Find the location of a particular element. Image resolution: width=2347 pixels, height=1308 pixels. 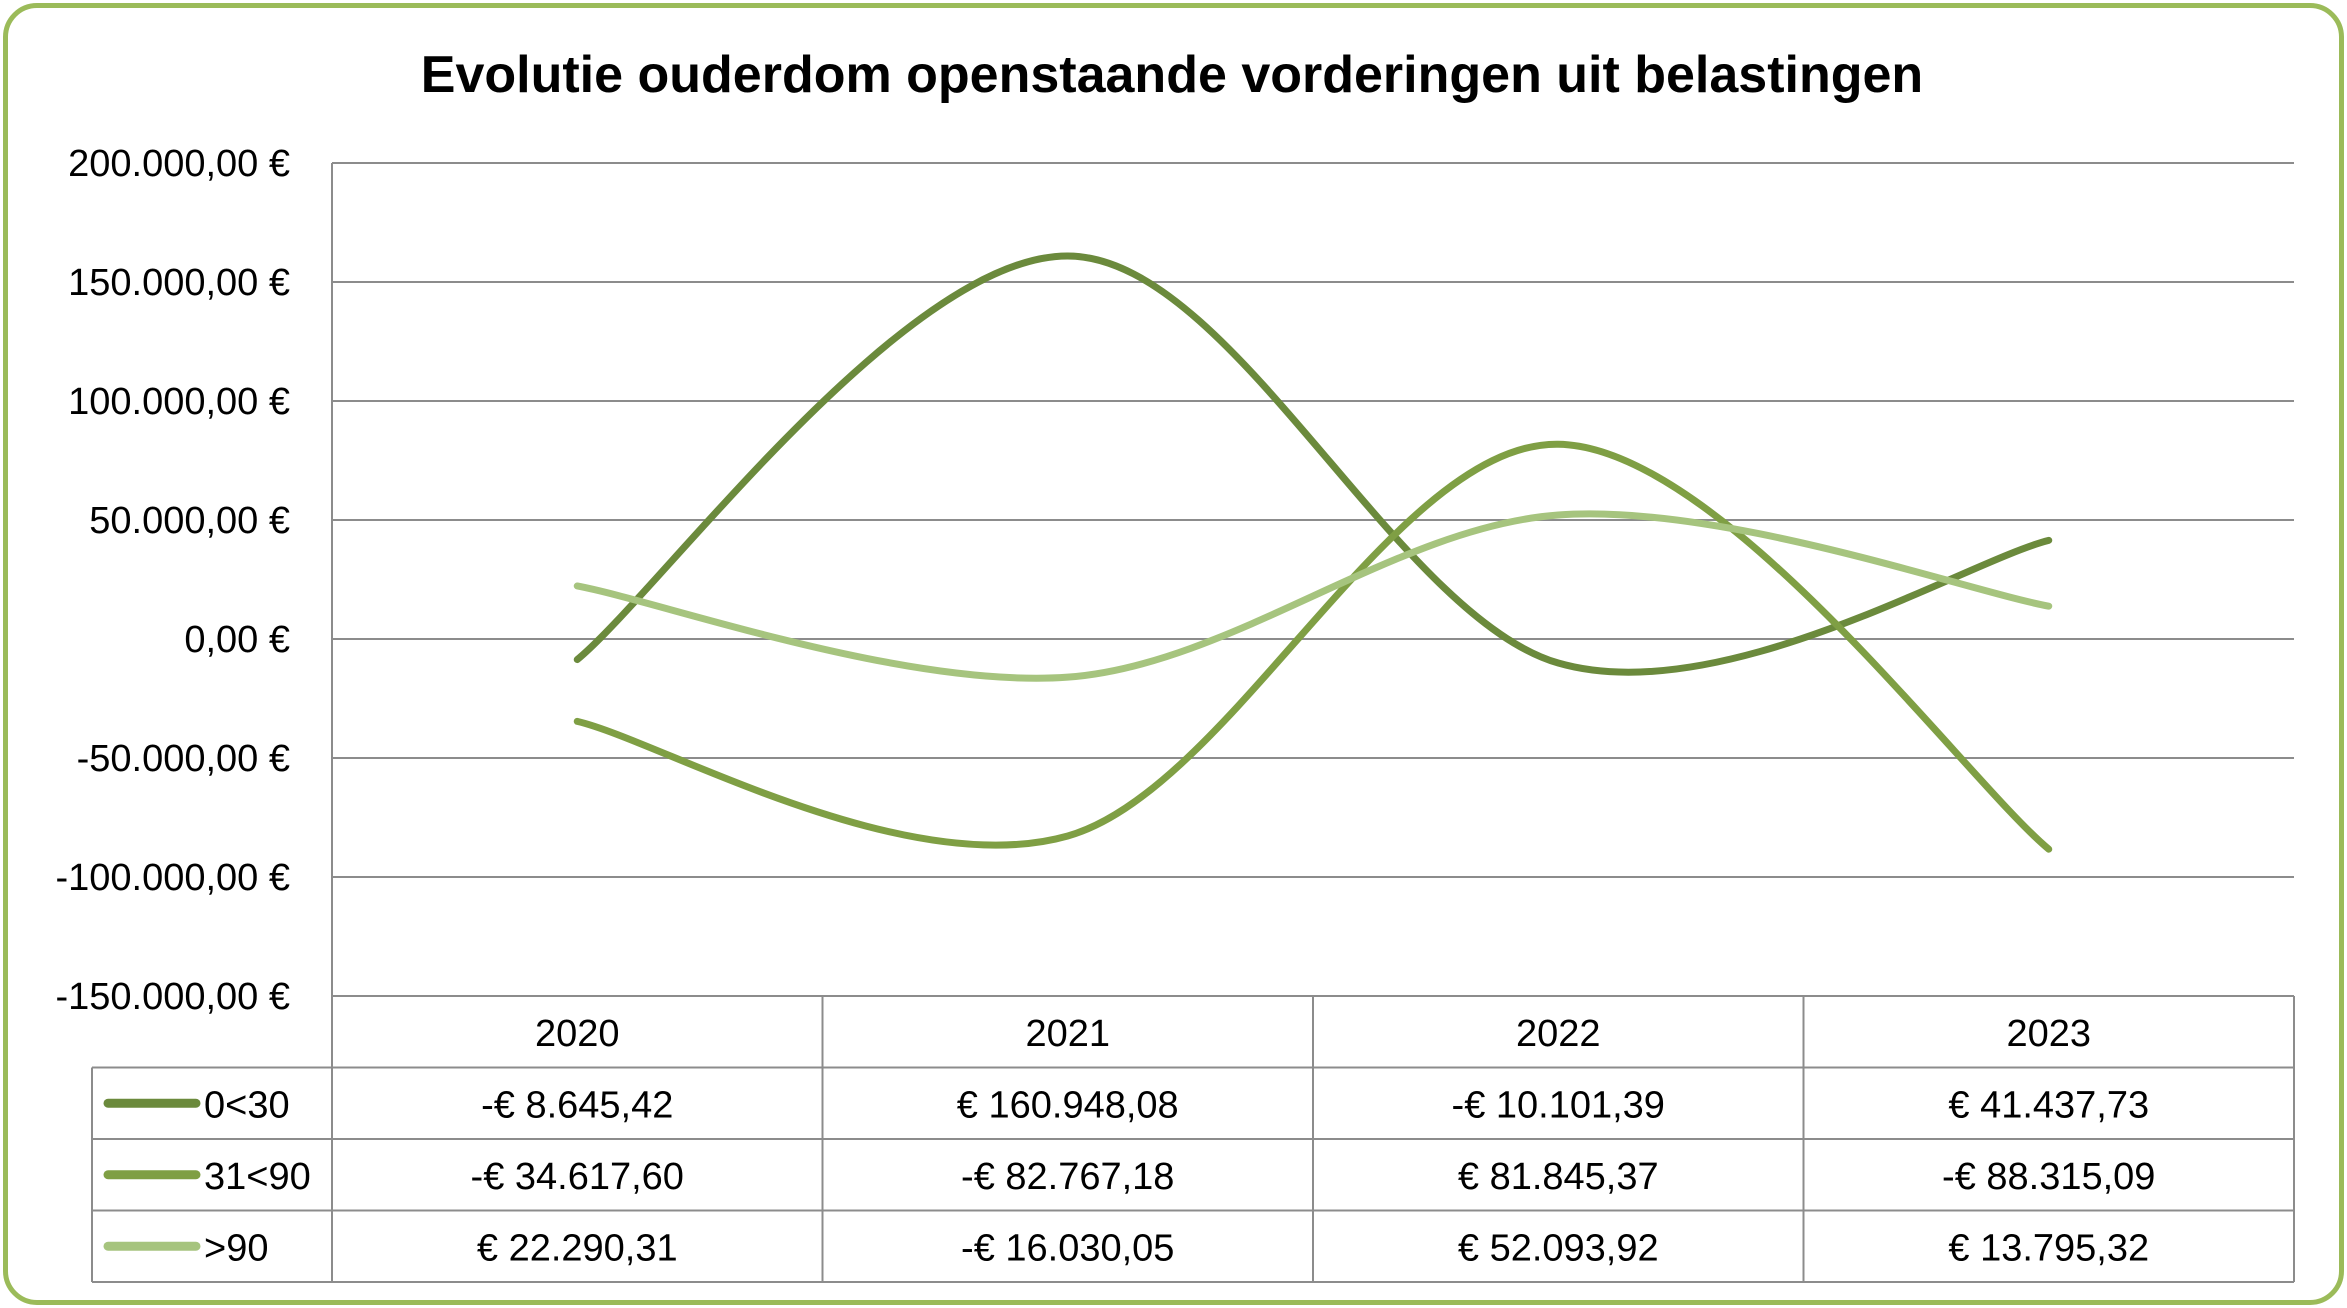

data-label: -€ 8.645,42 is located at coordinates (577, 1105).